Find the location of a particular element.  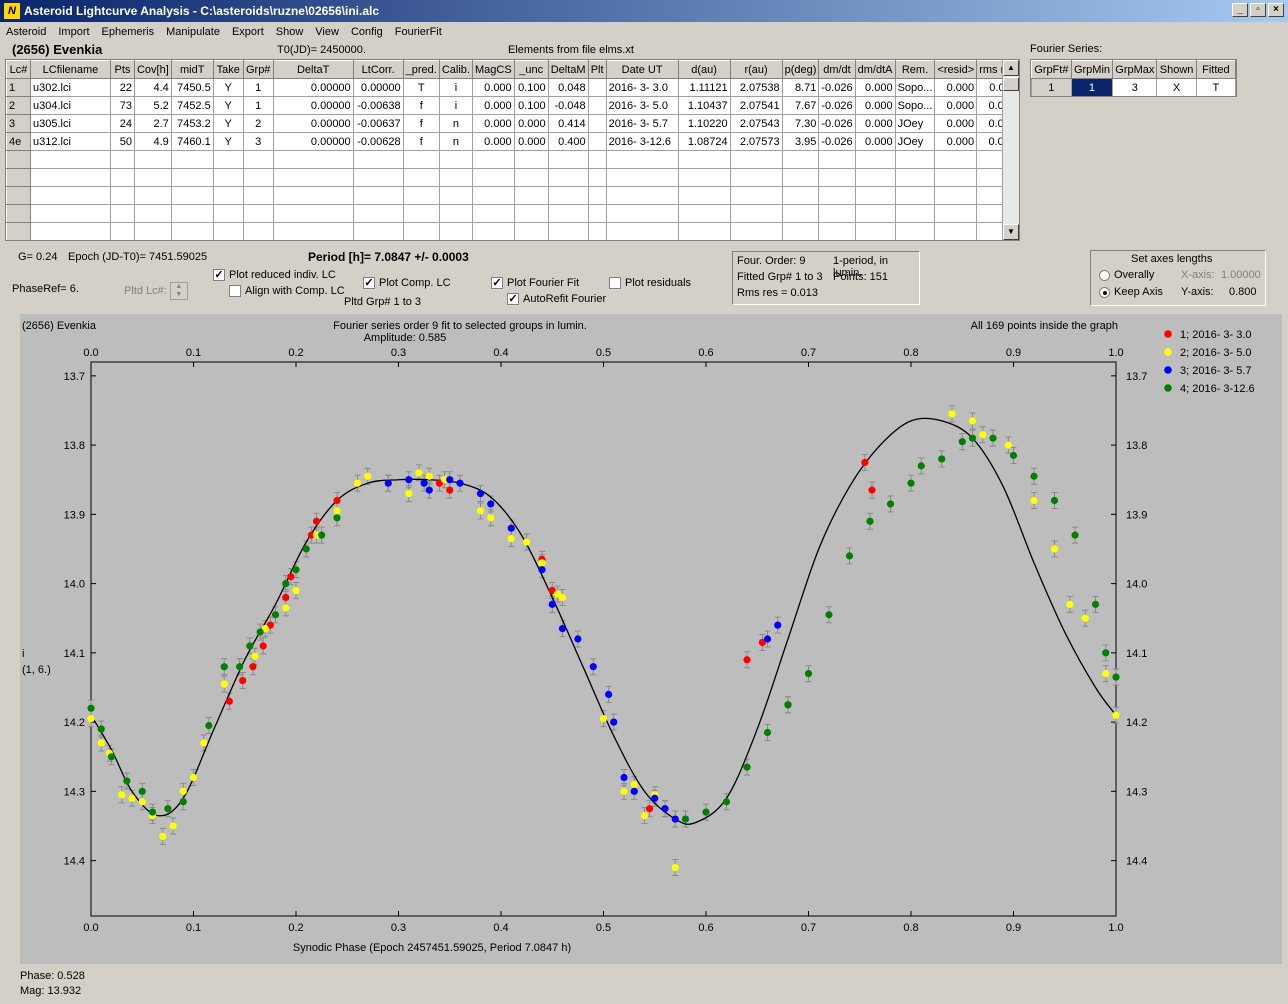

menu-ephemeris: Ephemeris is located at coordinates (128, 31).